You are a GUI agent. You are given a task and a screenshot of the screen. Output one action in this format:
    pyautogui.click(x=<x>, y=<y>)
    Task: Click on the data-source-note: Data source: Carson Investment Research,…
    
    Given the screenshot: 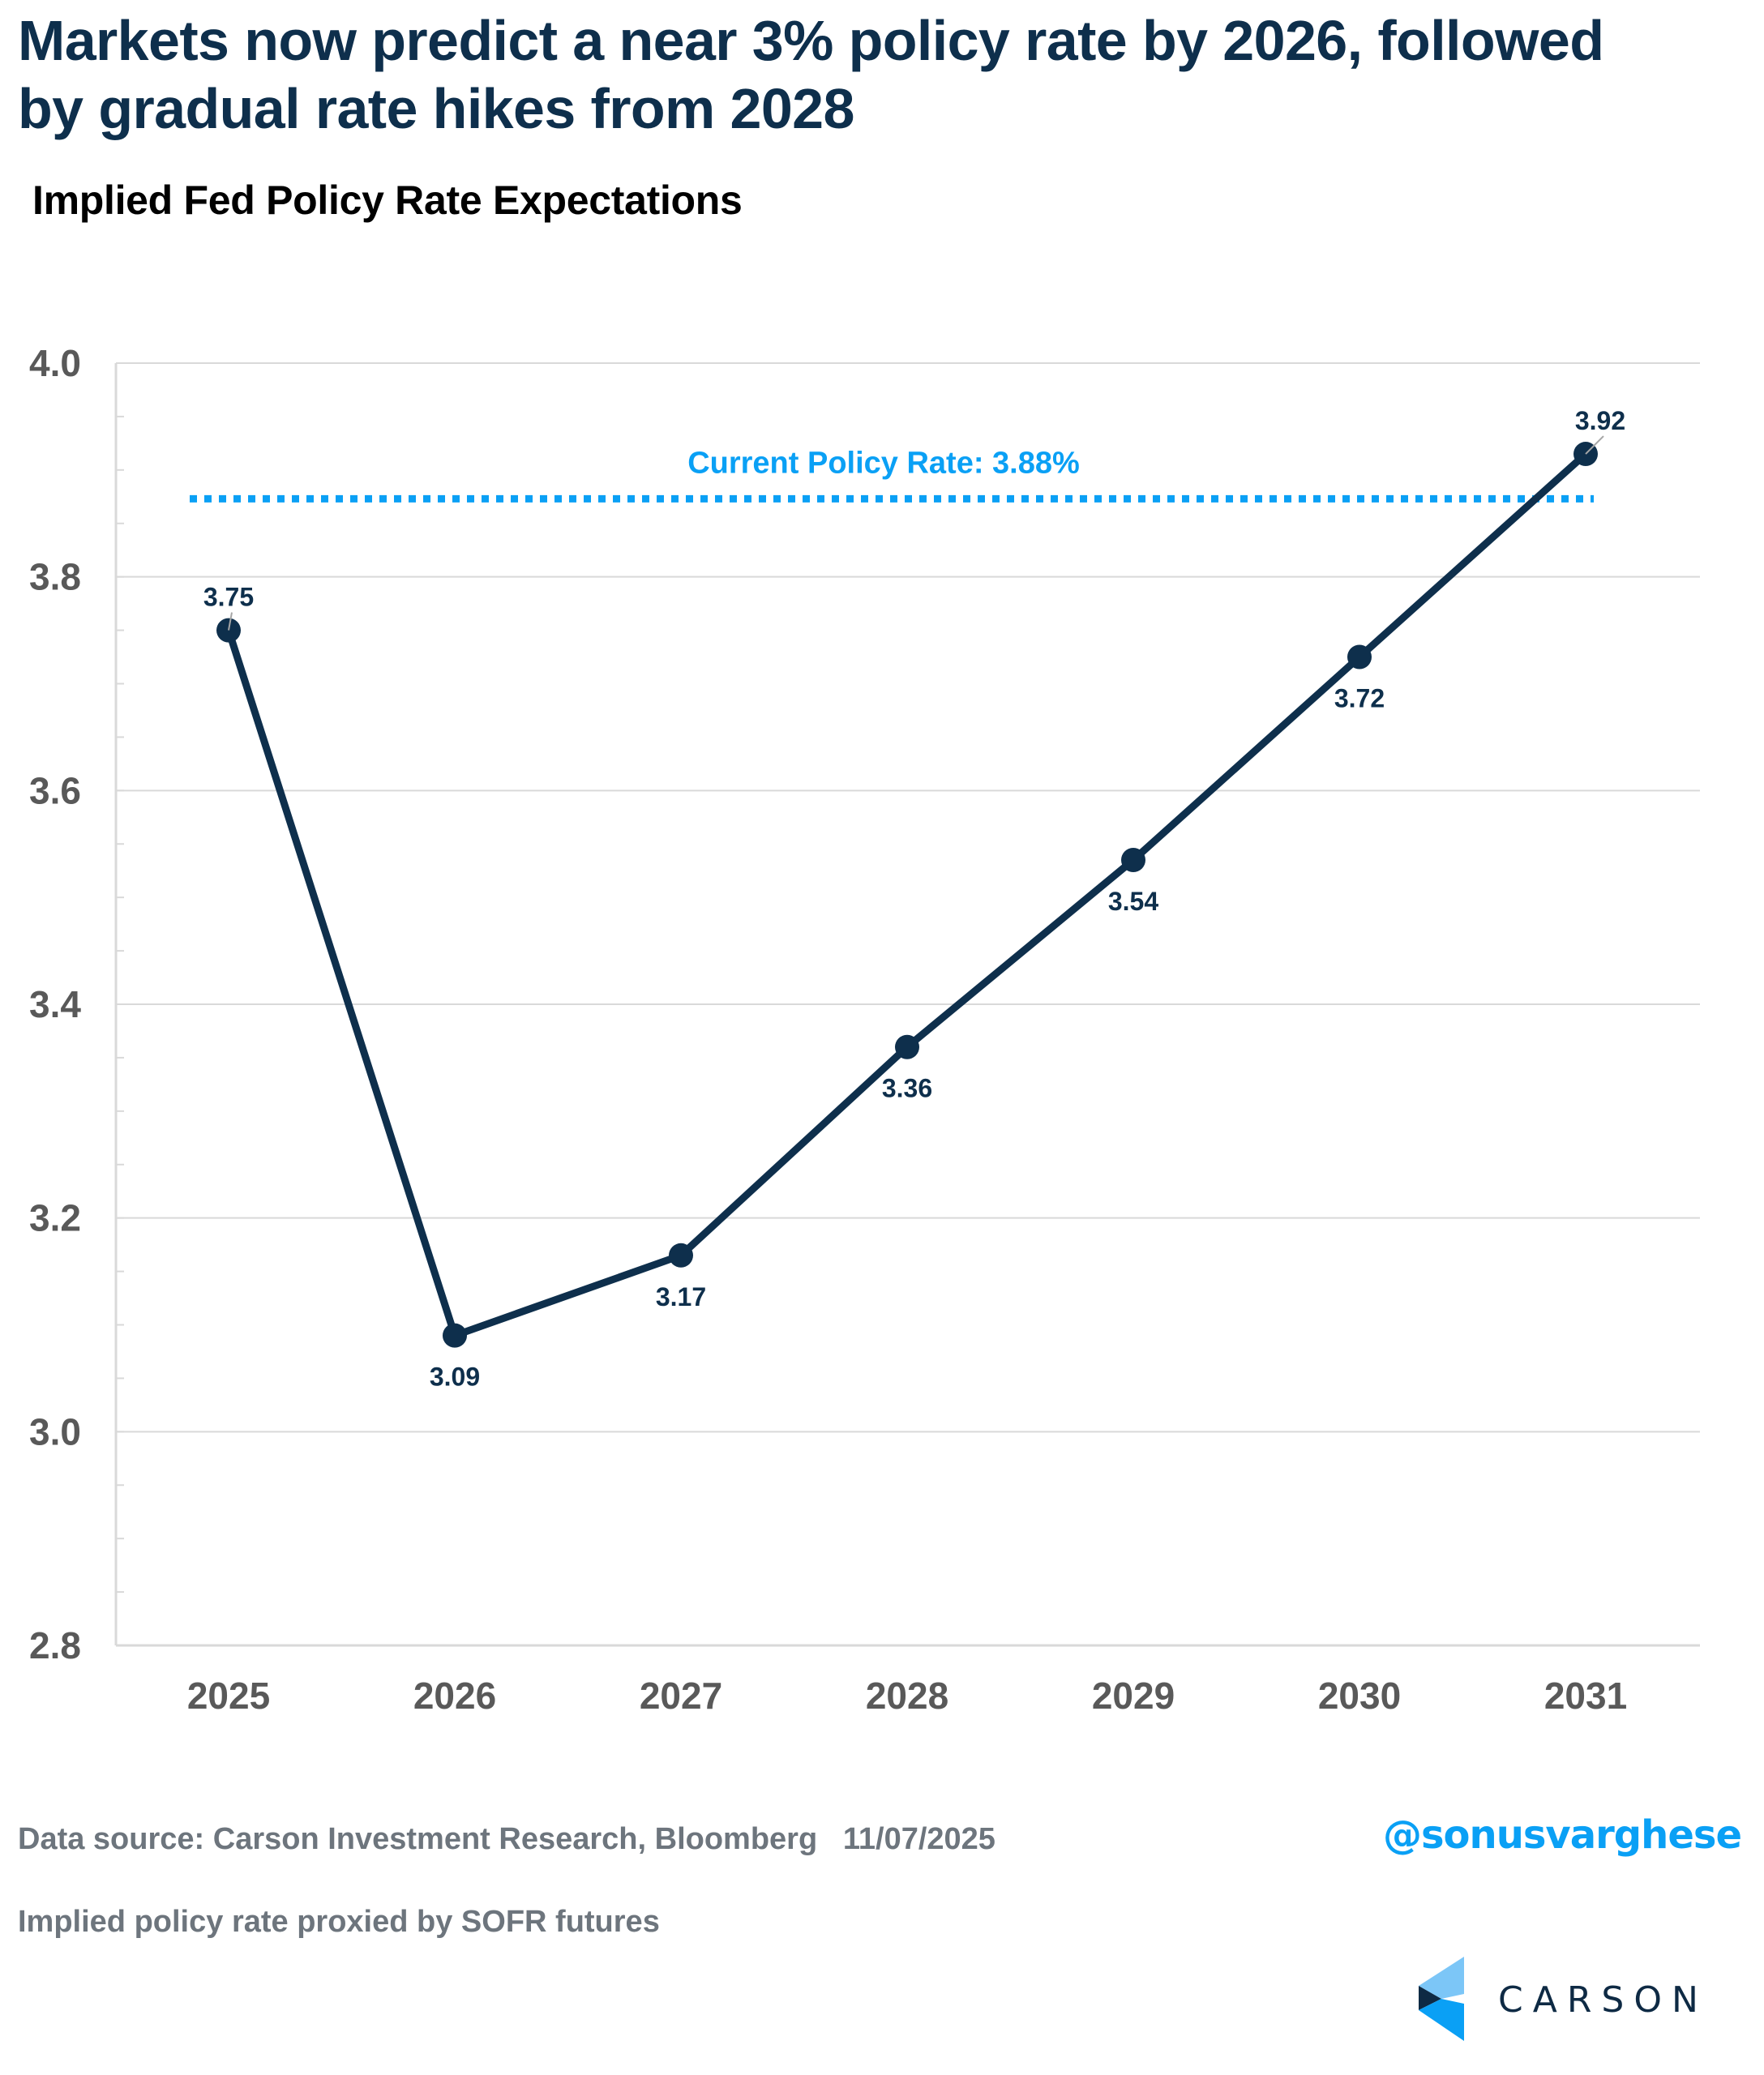 What is the action you would take?
    pyautogui.click(x=506, y=1839)
    